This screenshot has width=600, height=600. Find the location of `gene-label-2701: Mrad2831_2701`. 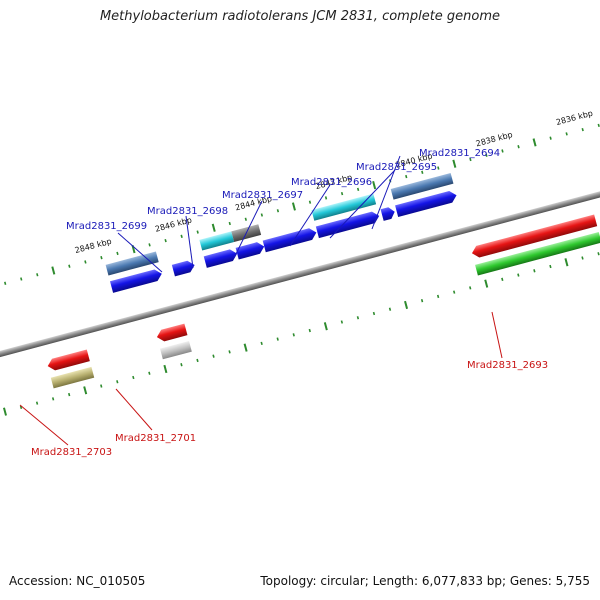

gene-label-2701: Mrad2831_2701 is located at coordinates (155, 438).